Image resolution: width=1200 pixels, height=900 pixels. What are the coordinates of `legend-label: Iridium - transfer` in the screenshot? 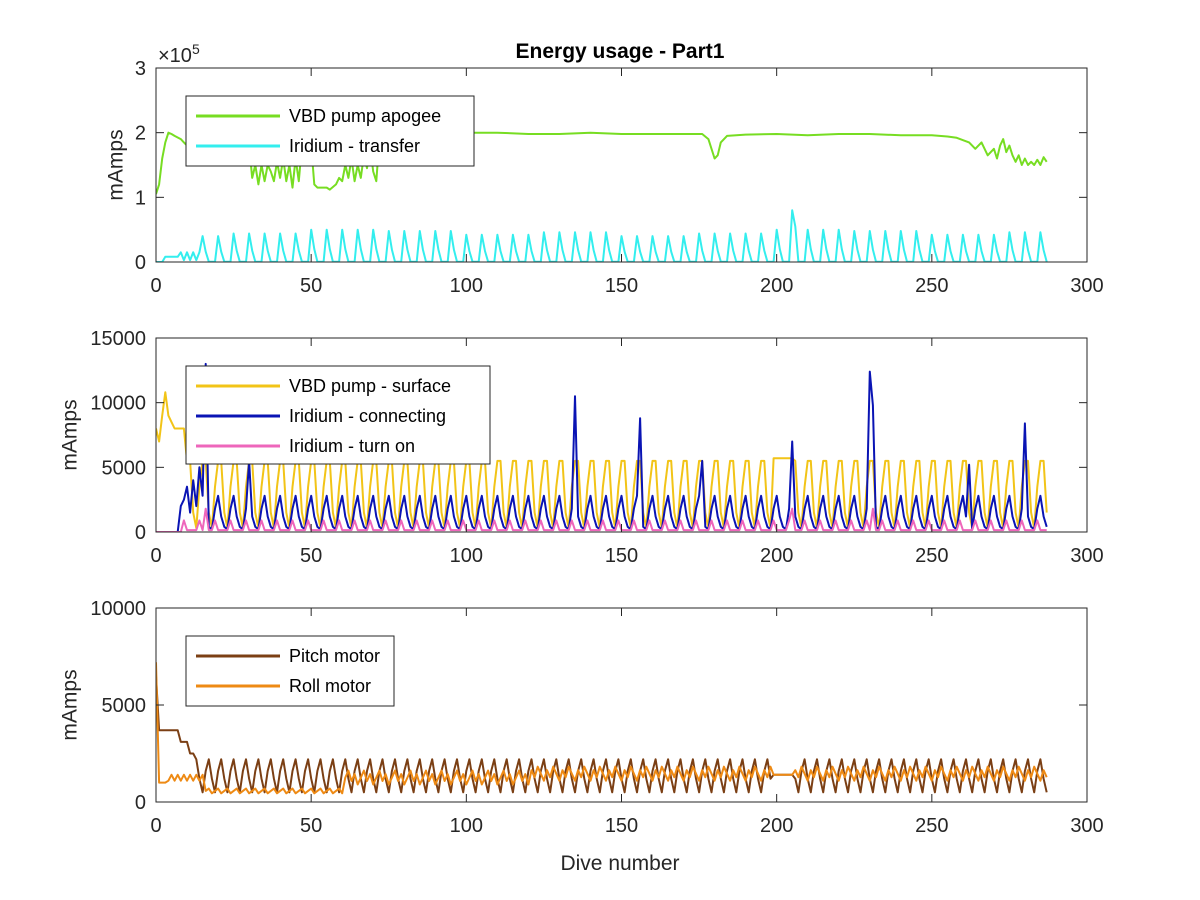 It's located at (354, 146).